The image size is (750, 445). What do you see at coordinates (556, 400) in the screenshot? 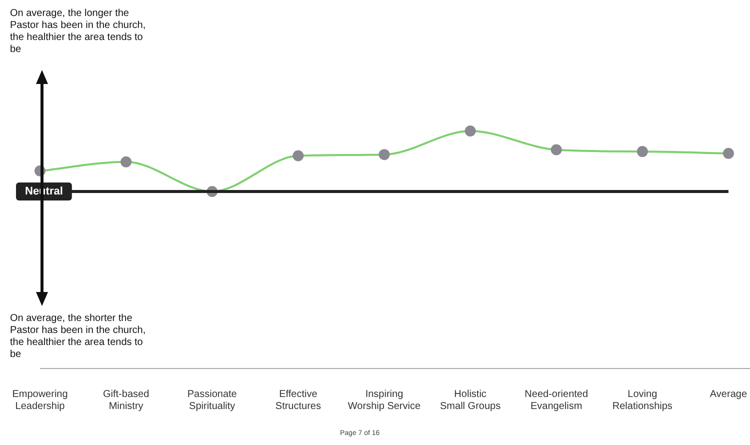
I see `x-tick-label: Need-oriented Evangelism` at bounding box center [556, 400].